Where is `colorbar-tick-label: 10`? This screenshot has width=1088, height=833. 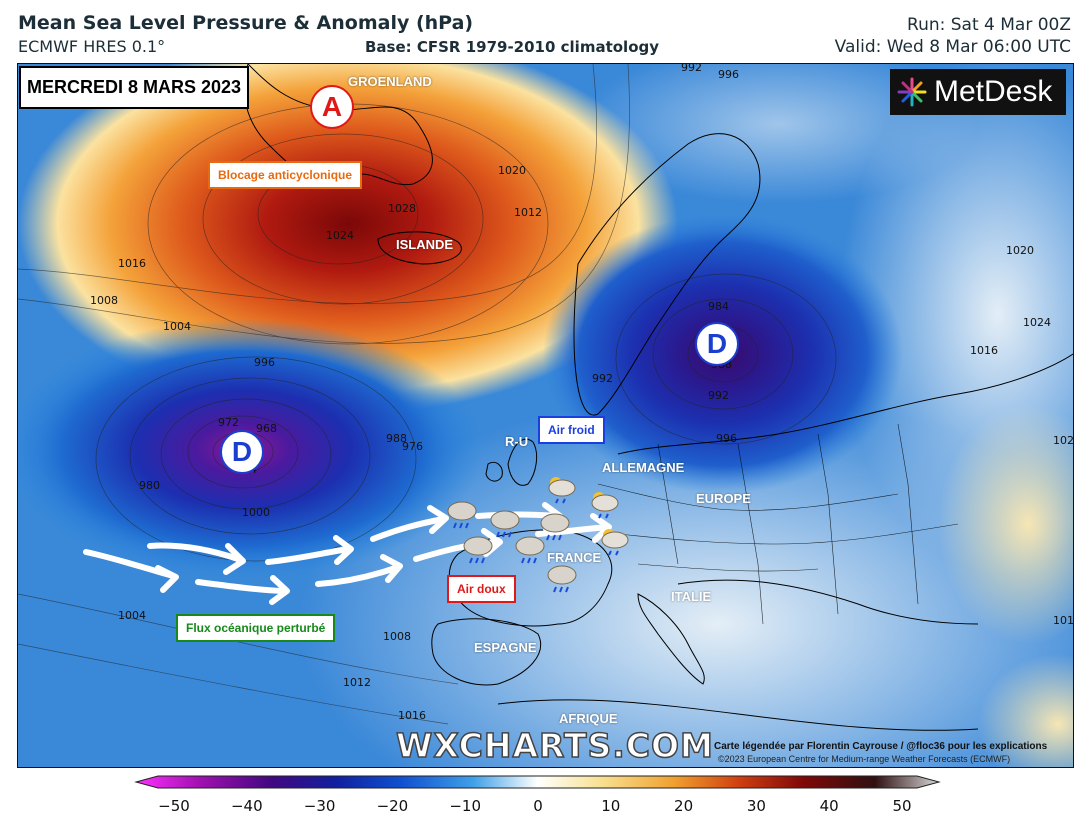
colorbar-tick-label: 10 is located at coordinates (611, 806).